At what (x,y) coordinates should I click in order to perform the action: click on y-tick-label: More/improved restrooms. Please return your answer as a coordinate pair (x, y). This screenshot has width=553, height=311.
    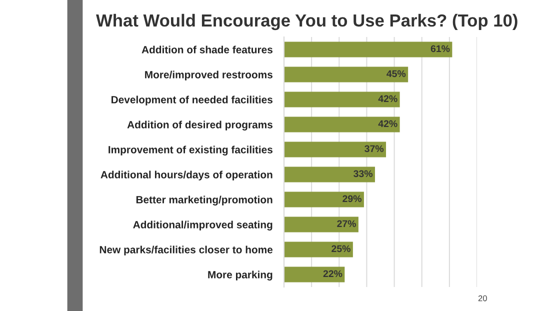
    Looking at the image, I should click on (208, 75).